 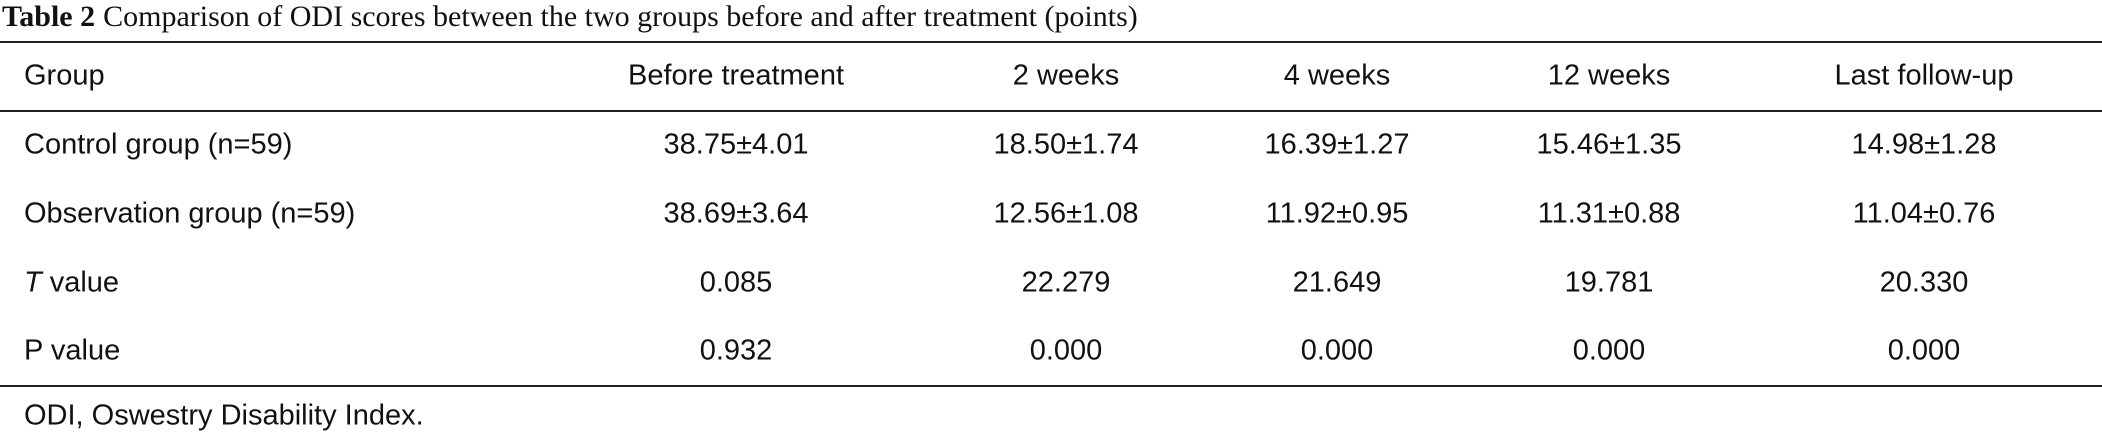 What do you see at coordinates (1924, 75) in the screenshot?
I see `header-cell: Last follow-up` at bounding box center [1924, 75].